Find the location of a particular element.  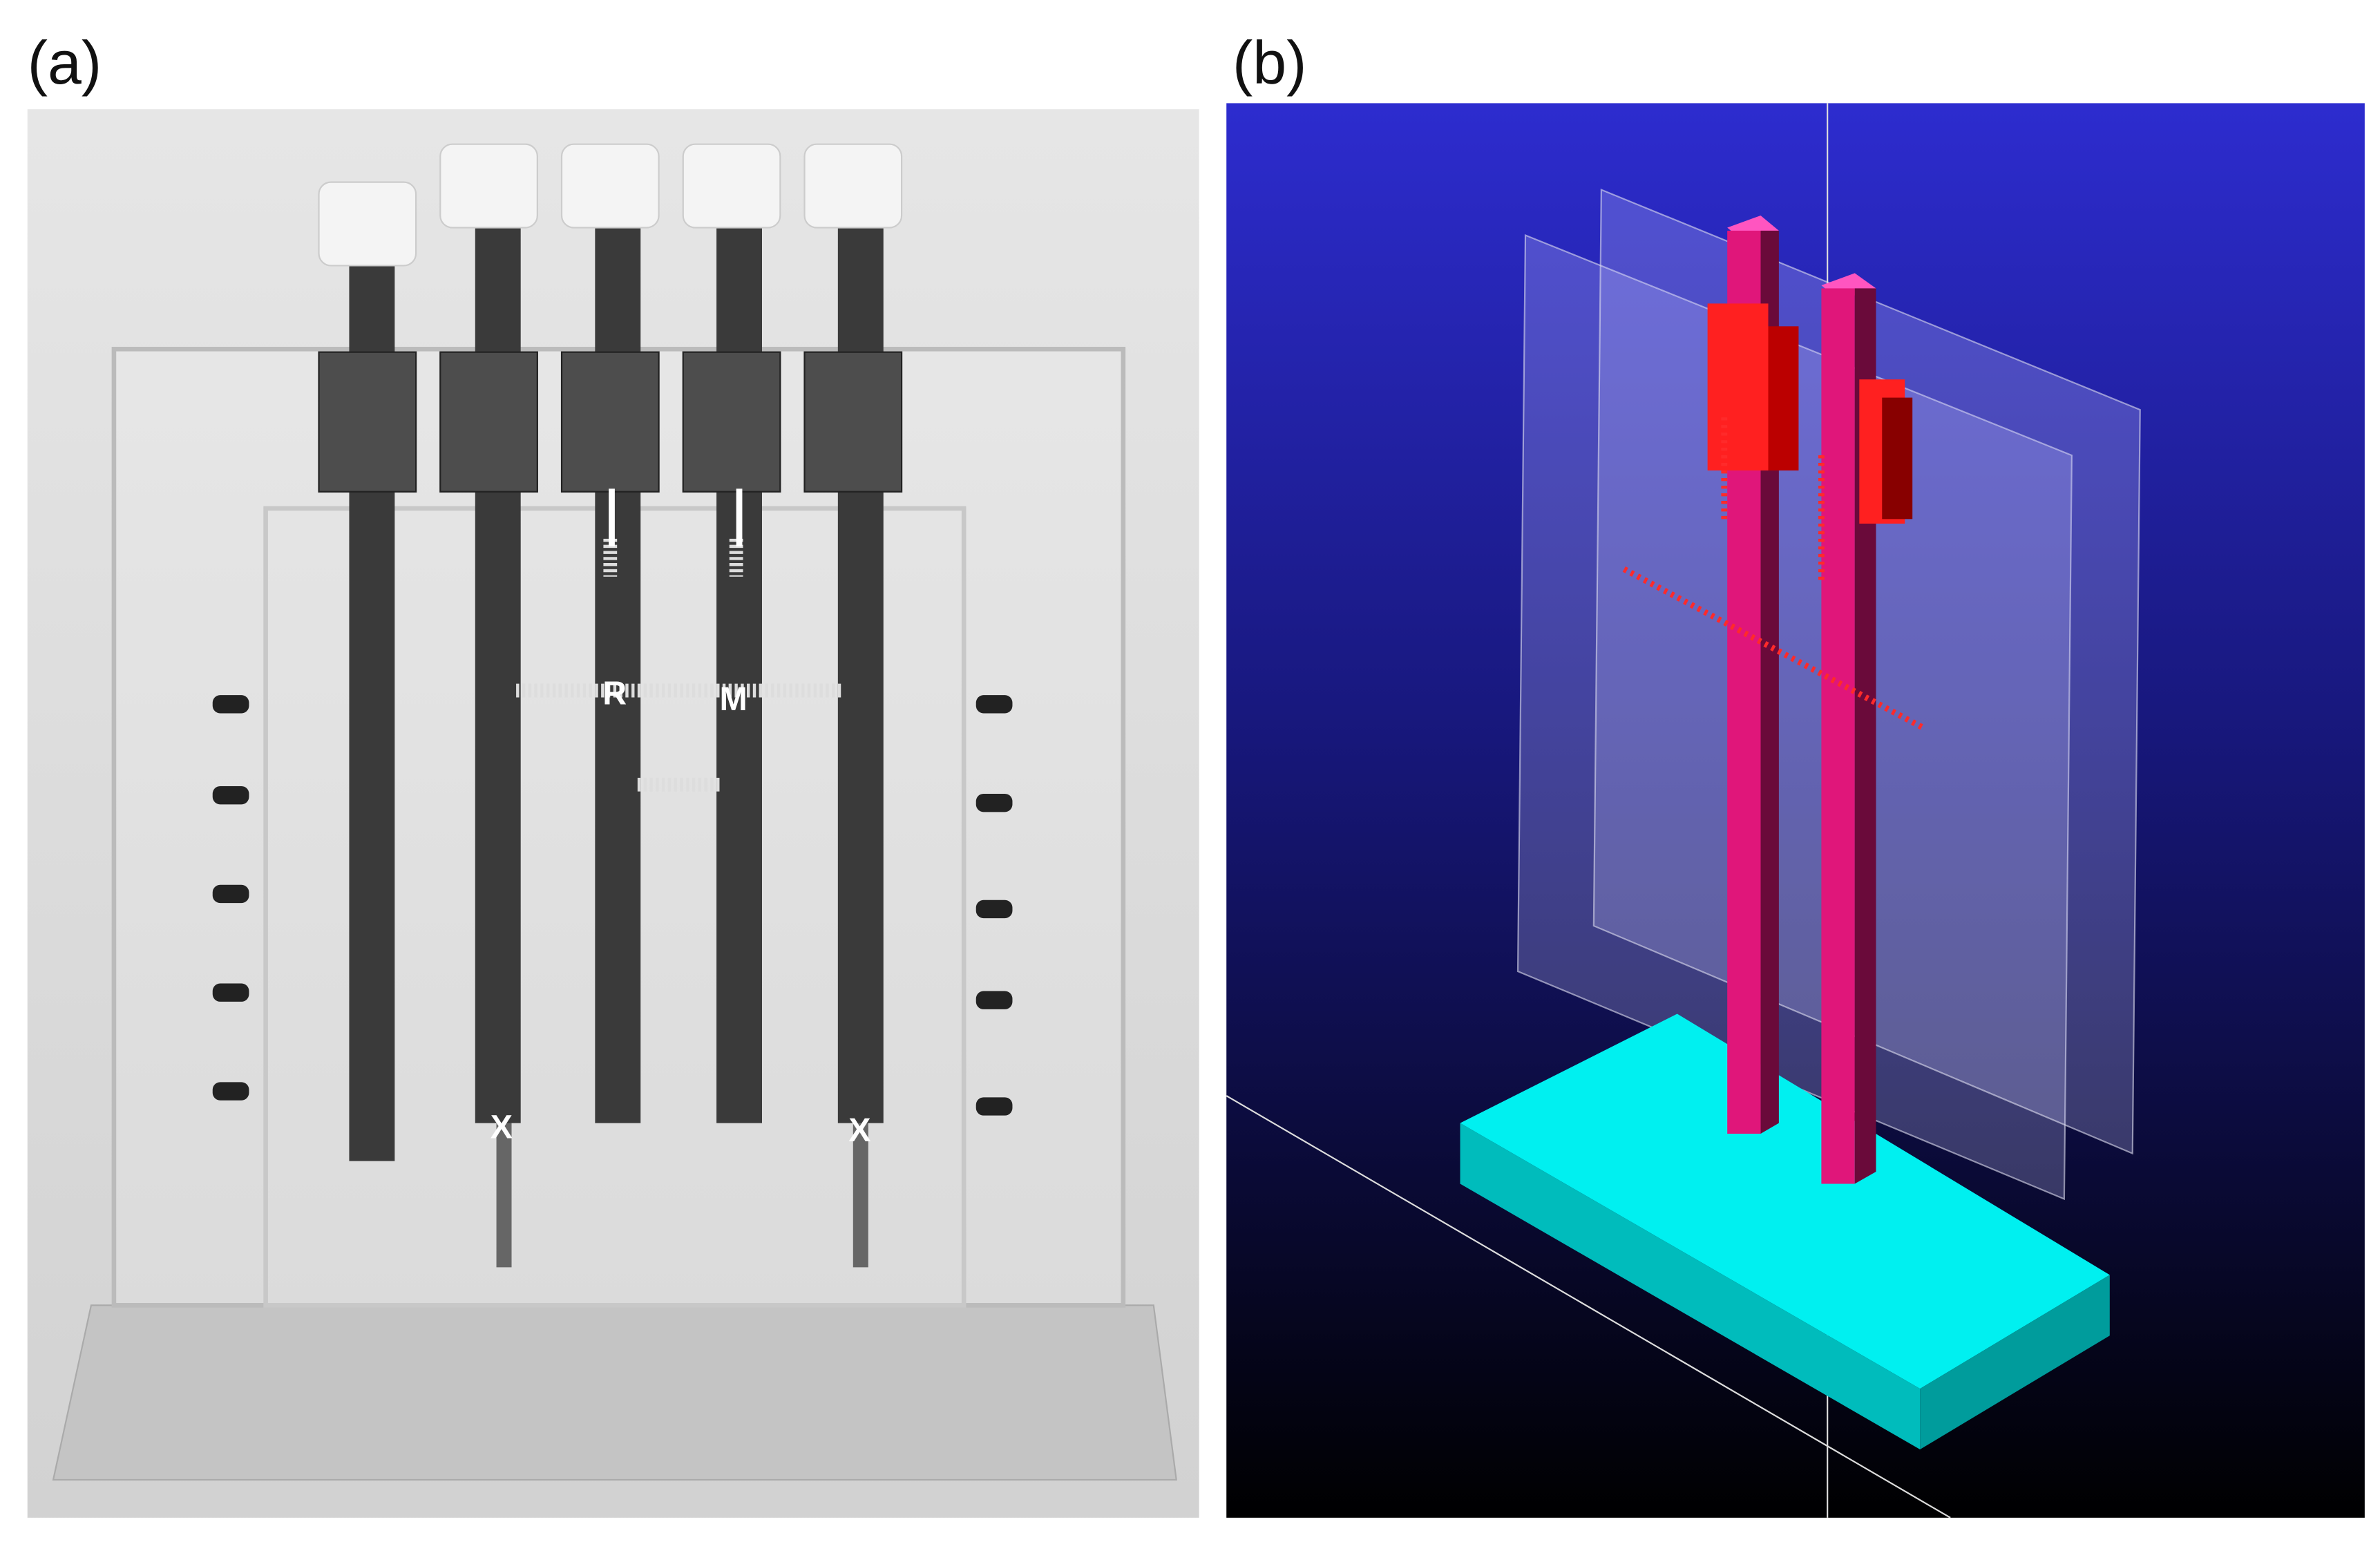

red-clamps is located at coordinates (1810, 414).